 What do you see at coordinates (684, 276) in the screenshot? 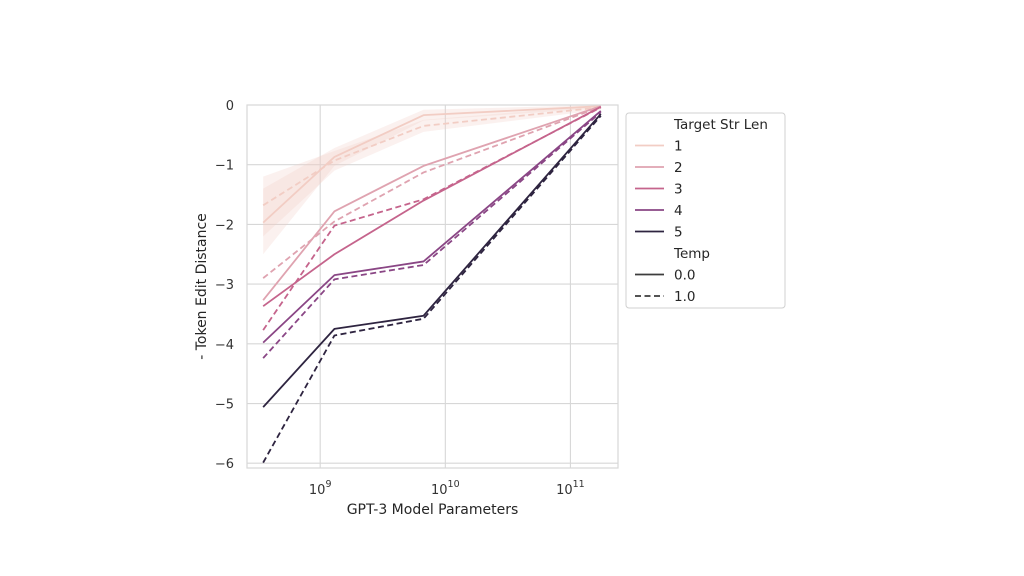
I see `legend-label-temp-0.0: 0.0` at bounding box center [684, 276].